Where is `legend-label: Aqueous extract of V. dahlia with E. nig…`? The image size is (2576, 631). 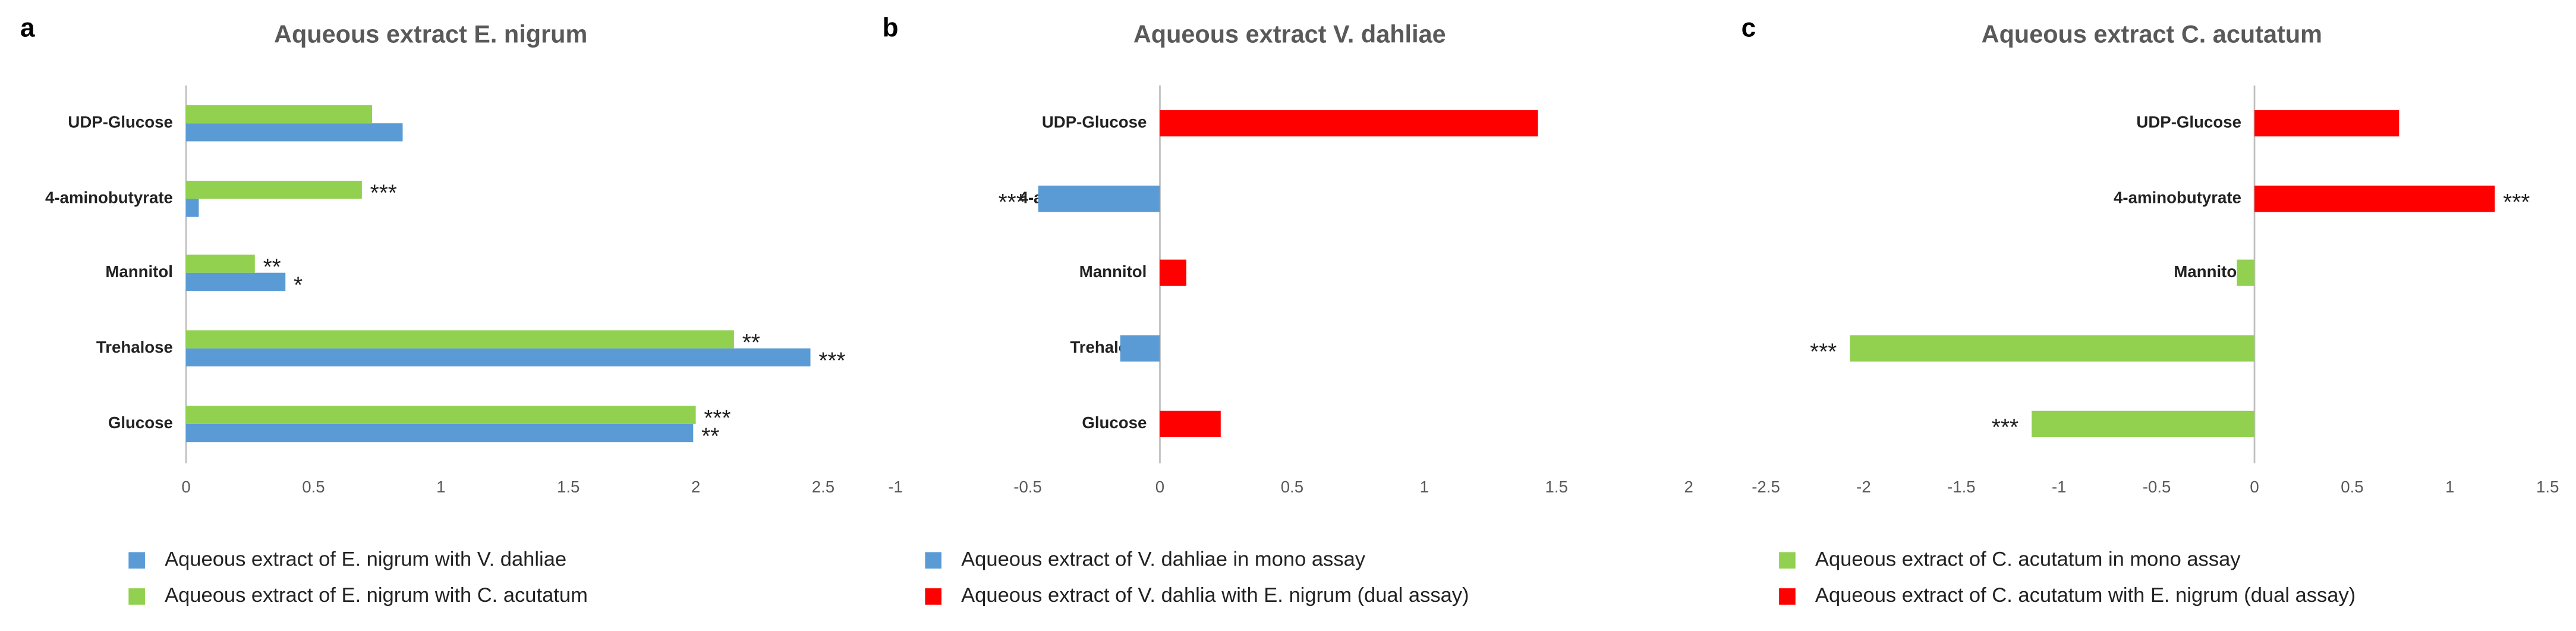
legend-label: Aqueous extract of V. dahlia with E. nig… is located at coordinates (1215, 595).